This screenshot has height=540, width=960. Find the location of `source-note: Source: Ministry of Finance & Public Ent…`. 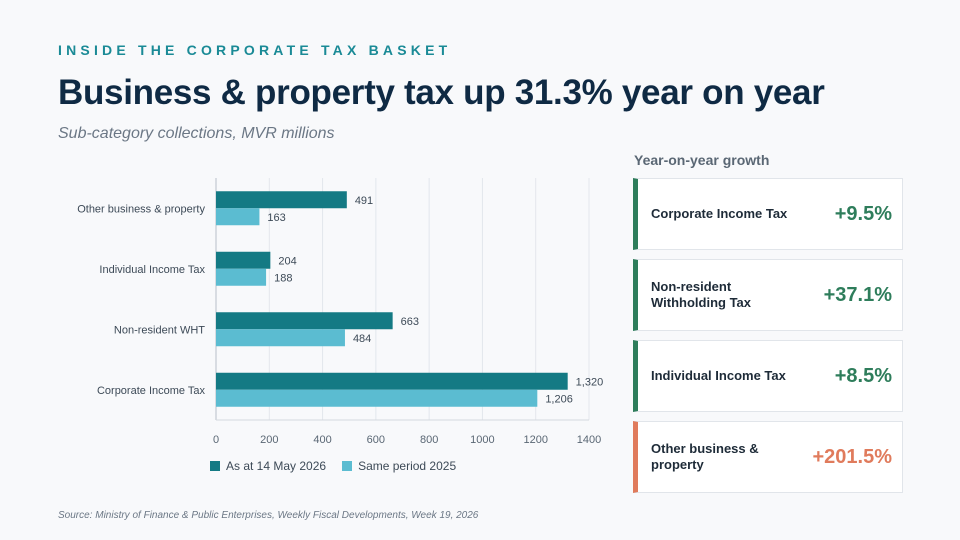

source-note: Source: Ministry of Finance & Public Ent… is located at coordinates (268, 515).